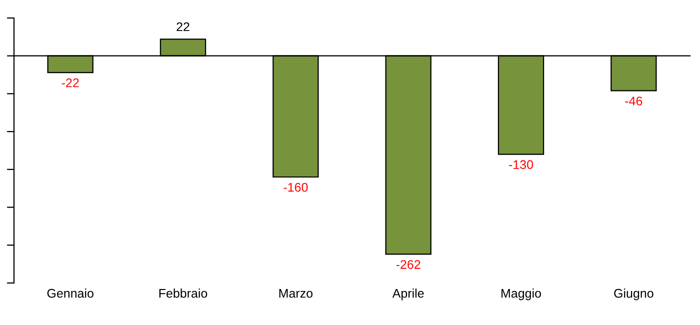 Image resolution: width=700 pixels, height=325 pixels. What do you see at coordinates (633, 101) in the screenshot?
I see `data-label: -46` at bounding box center [633, 101].